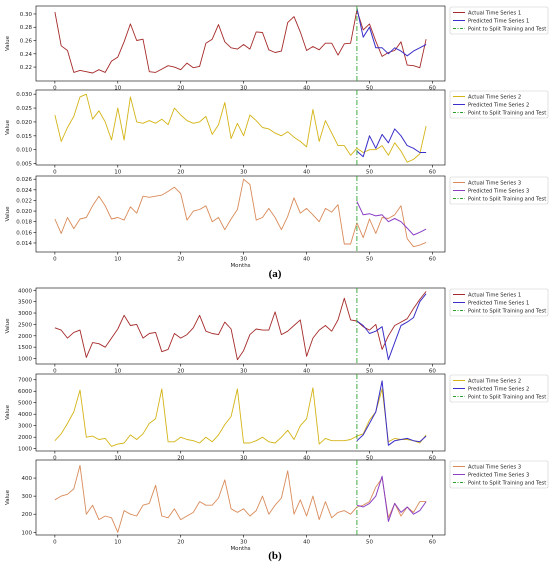  I want to click on y-tick-label: 4000, so click(25, 415).